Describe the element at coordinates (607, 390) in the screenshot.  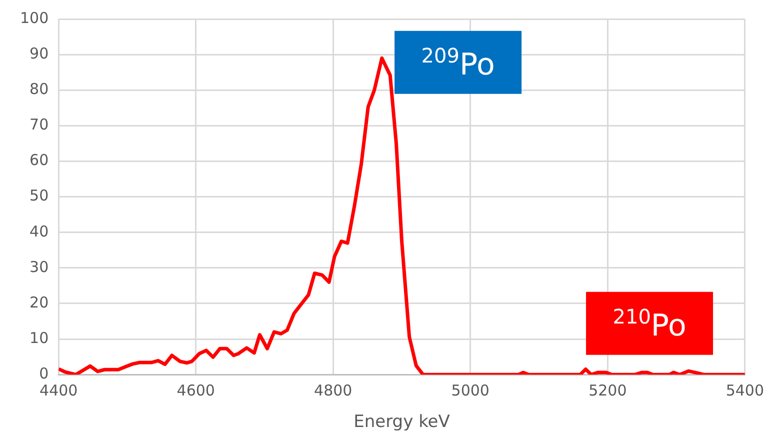
I see `x-tick-label: 5200` at that location.